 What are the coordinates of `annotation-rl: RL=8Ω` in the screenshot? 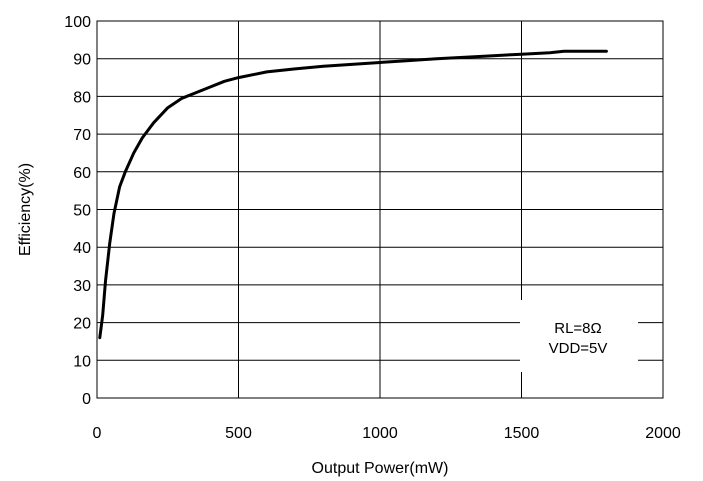 It's located at (578, 328).